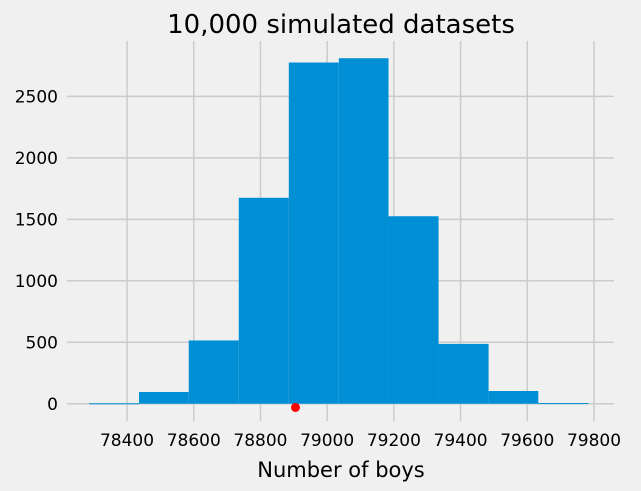 The height and width of the screenshot is (491, 641). I want to click on observed-value-marker, so click(295, 407).